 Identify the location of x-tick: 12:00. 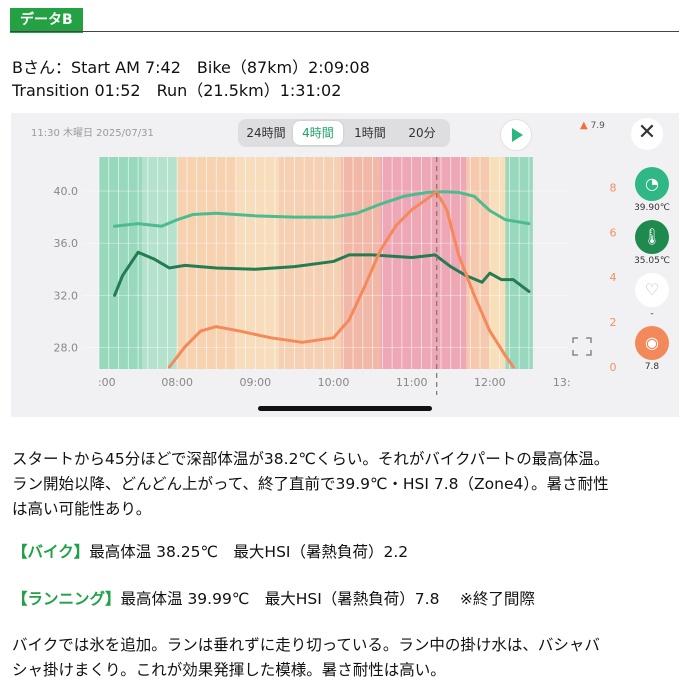
(490, 382).